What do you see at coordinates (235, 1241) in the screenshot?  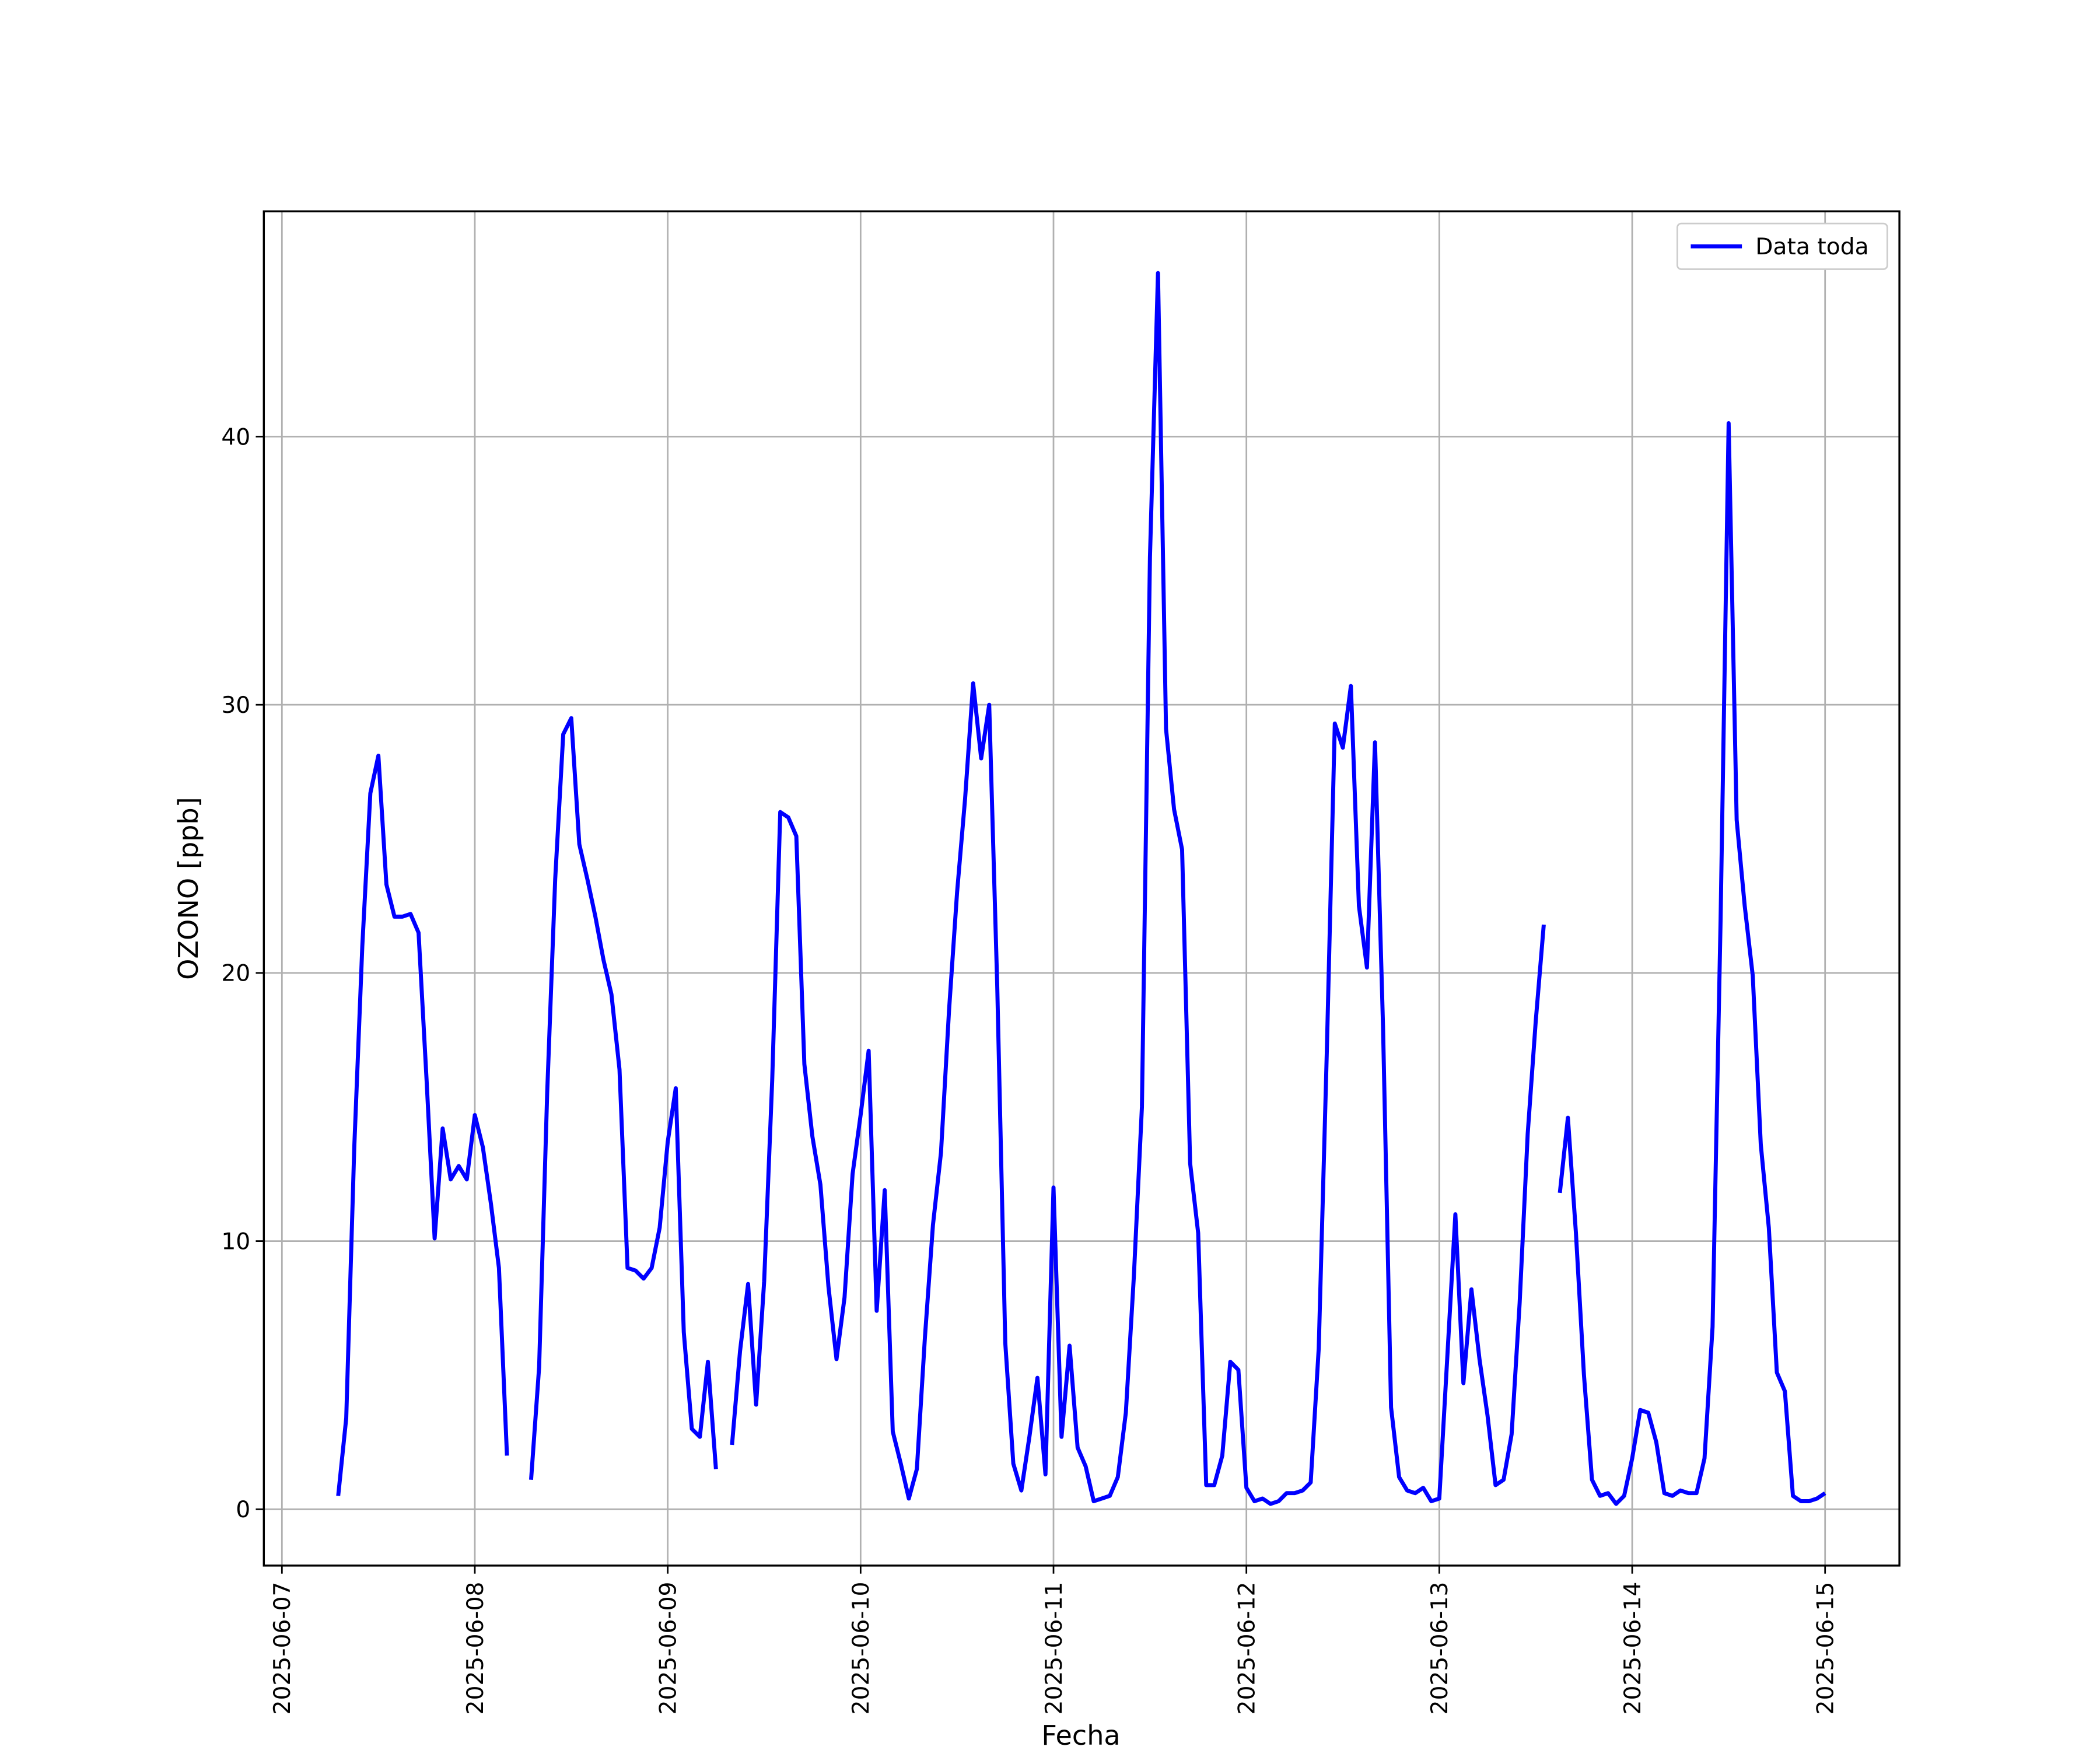 I see `y-tick-label: 10` at bounding box center [235, 1241].